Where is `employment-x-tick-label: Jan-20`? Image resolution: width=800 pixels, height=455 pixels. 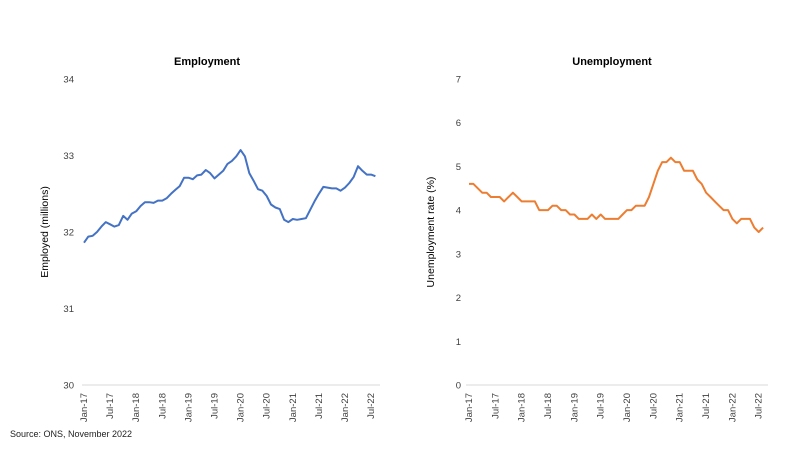
employment-x-tick-label: Jan-20 is located at coordinates (241, 407).